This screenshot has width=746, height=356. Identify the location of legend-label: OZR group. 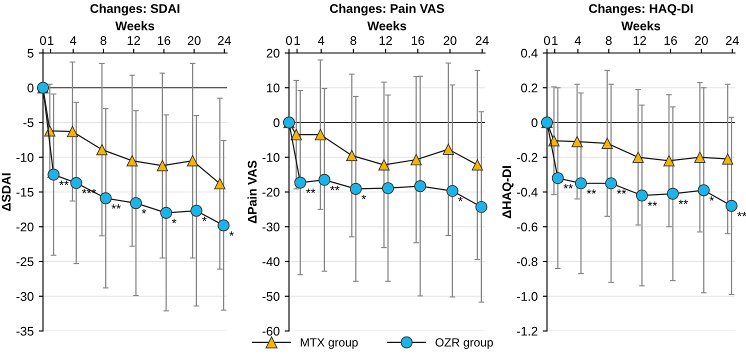
(464, 343).